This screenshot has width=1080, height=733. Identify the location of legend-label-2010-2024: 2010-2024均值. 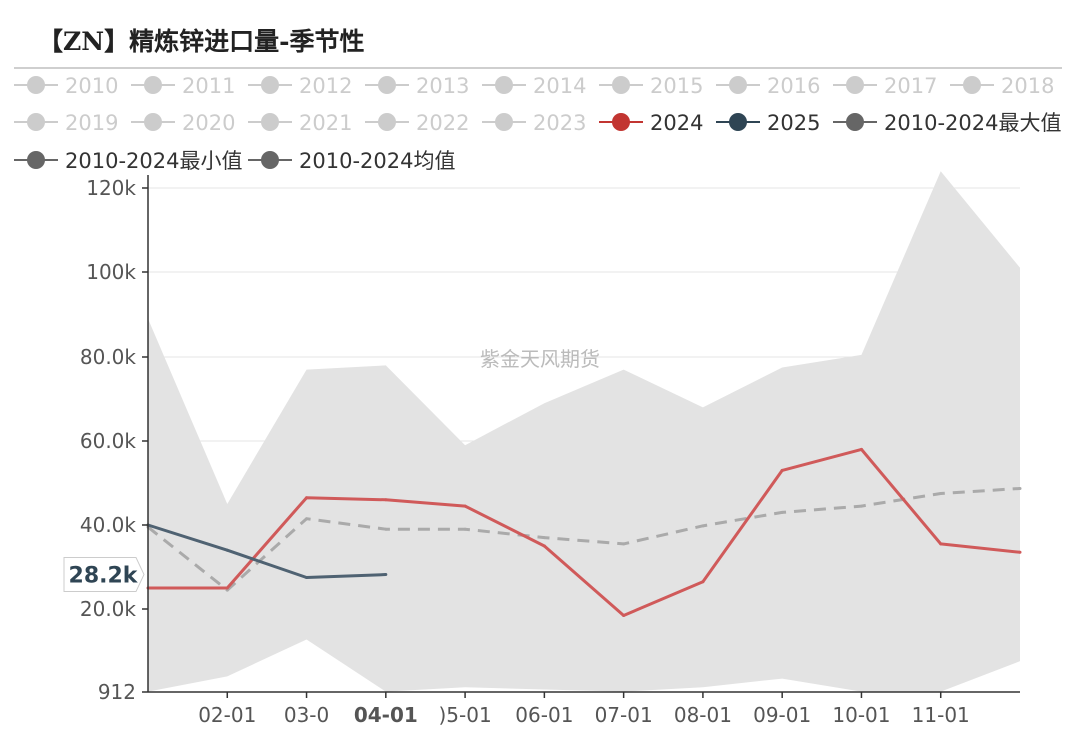
(377, 161).